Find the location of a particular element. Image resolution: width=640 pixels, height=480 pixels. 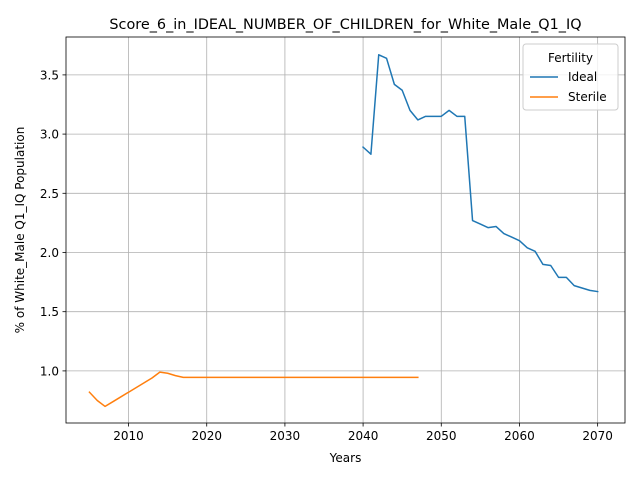

legend: Fertility Ideal Sterile is located at coordinates (570, 77).